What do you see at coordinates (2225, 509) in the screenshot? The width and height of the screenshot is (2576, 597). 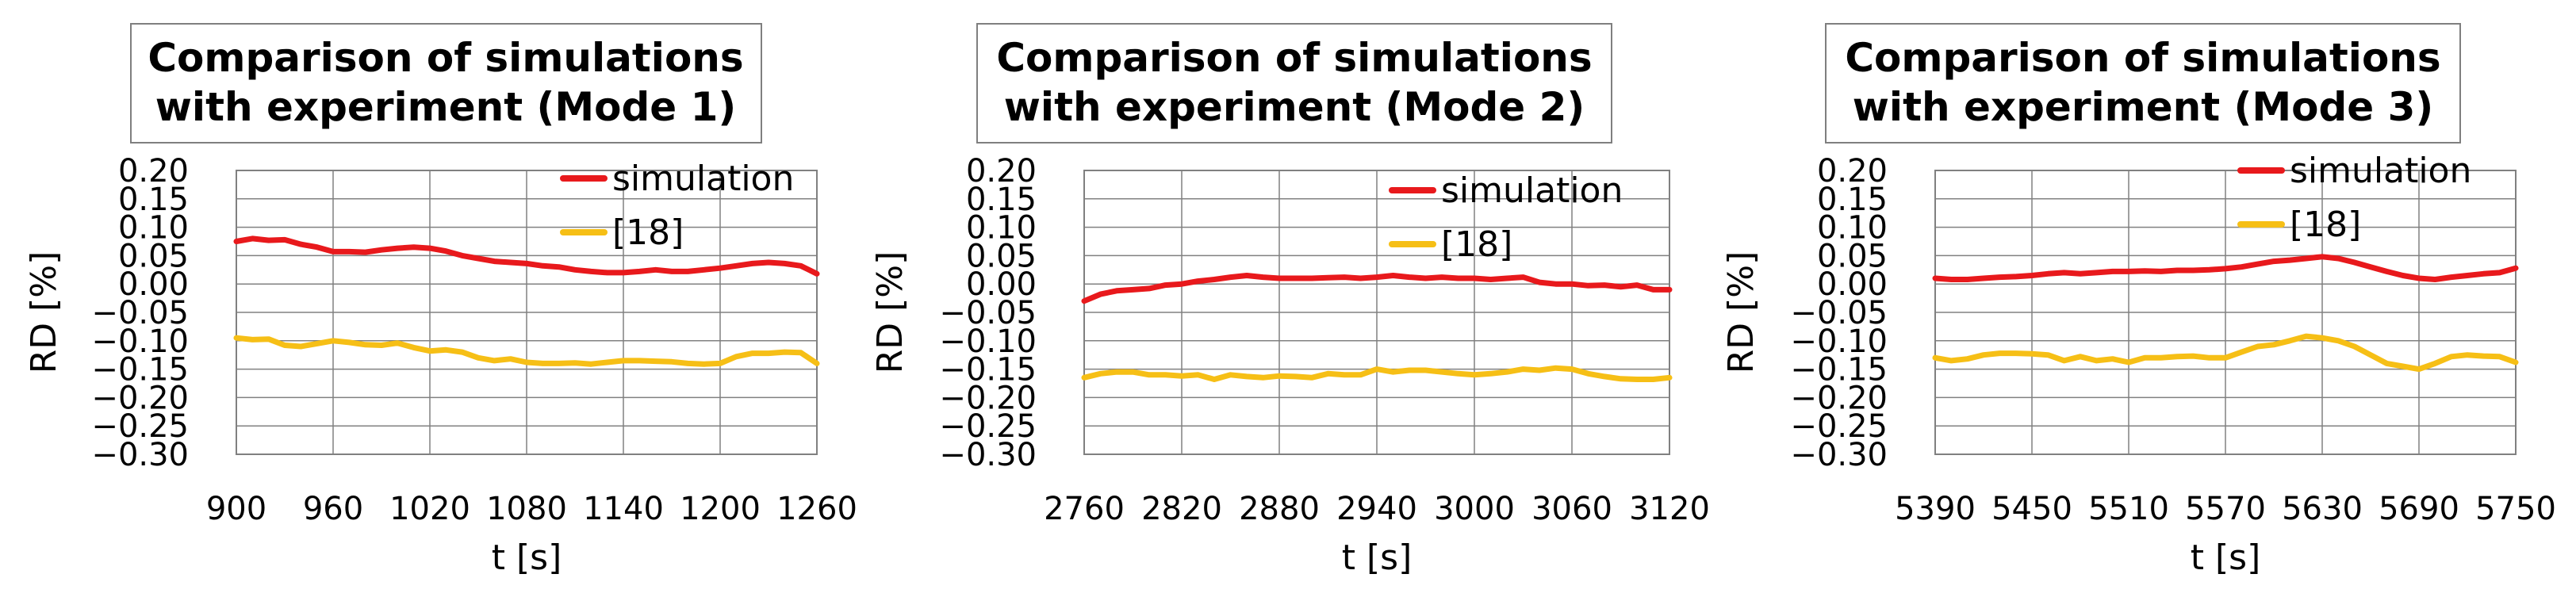 I see `x-tick-label: 5570` at bounding box center [2225, 509].